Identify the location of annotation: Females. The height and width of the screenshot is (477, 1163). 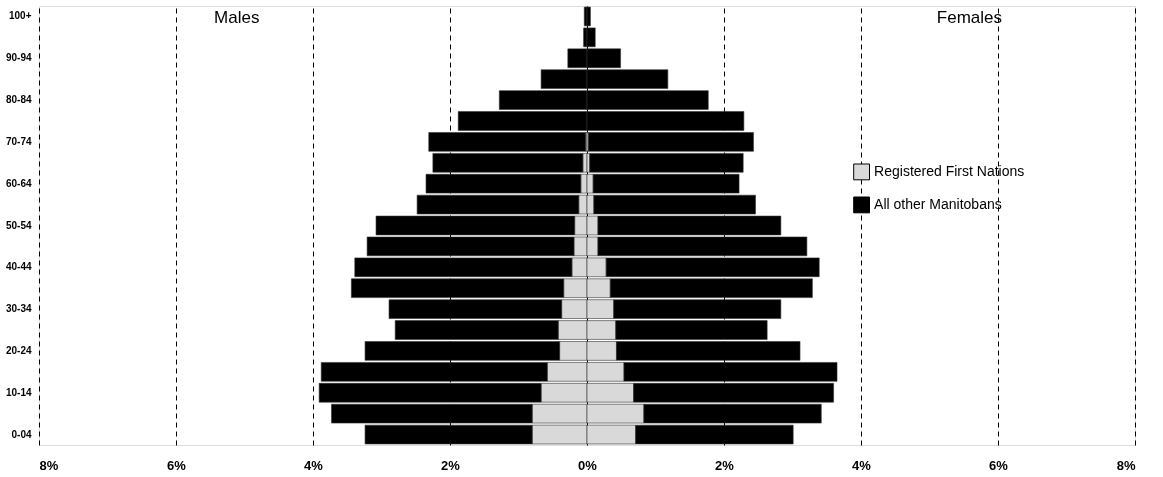
(969, 17).